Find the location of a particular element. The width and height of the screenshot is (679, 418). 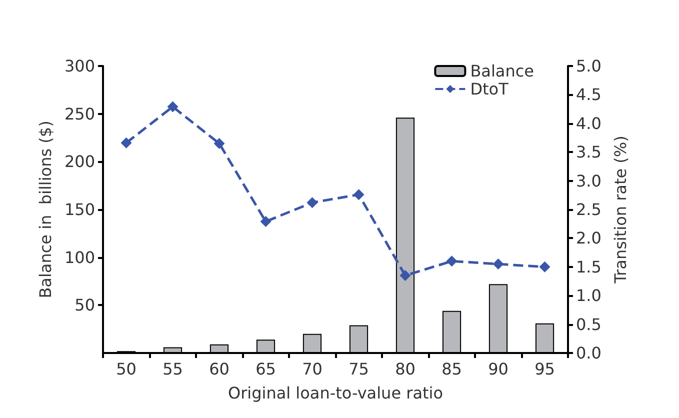

y2-axis-title: Transition rate (%) is located at coordinates (620, 210).